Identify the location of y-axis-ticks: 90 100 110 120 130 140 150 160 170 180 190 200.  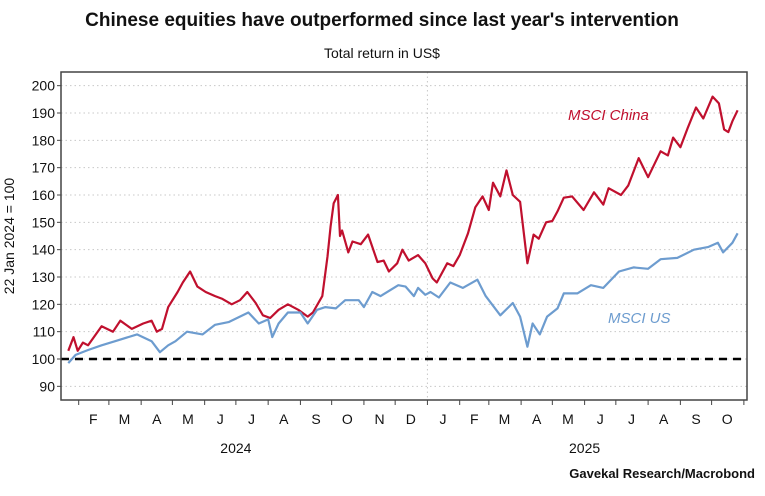
(46, 236).